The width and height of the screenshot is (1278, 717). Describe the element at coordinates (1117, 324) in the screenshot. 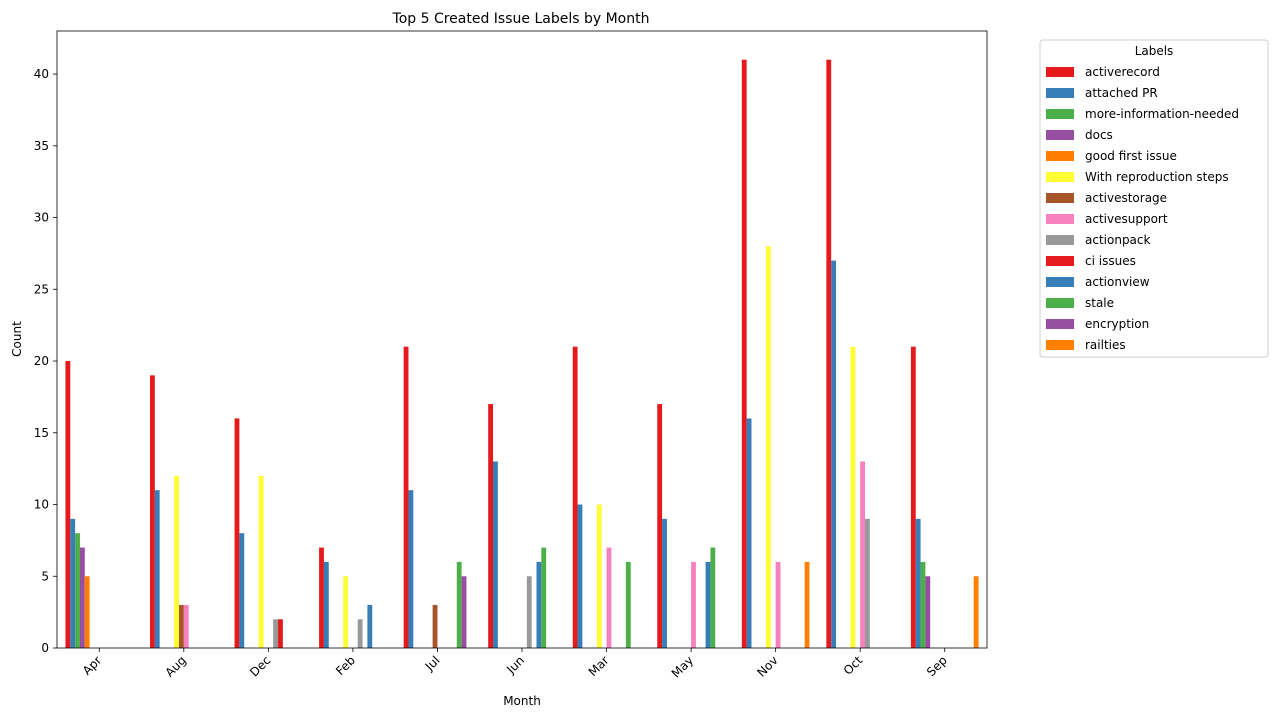

I see `legend-label-encryption: encryption` at that location.